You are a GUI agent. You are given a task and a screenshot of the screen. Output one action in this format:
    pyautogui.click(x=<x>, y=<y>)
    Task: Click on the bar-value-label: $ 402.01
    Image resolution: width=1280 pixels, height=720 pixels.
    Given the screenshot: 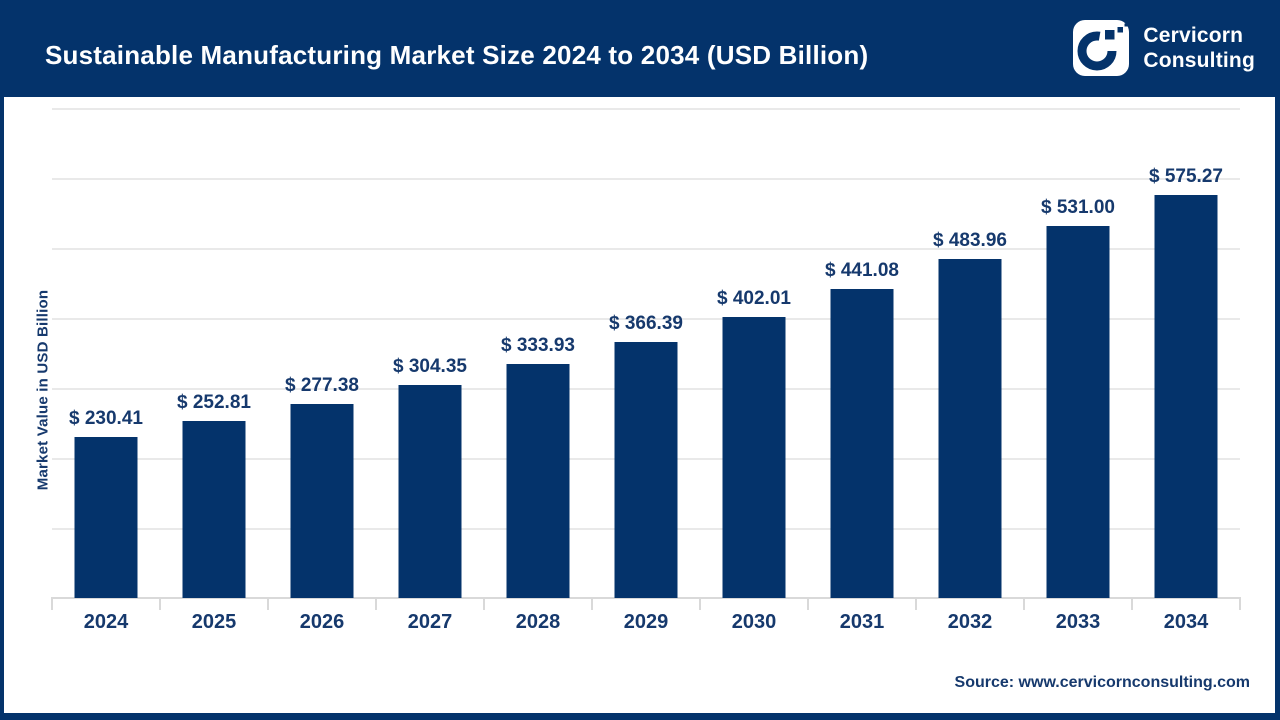 What is the action you would take?
    pyautogui.click(x=754, y=298)
    